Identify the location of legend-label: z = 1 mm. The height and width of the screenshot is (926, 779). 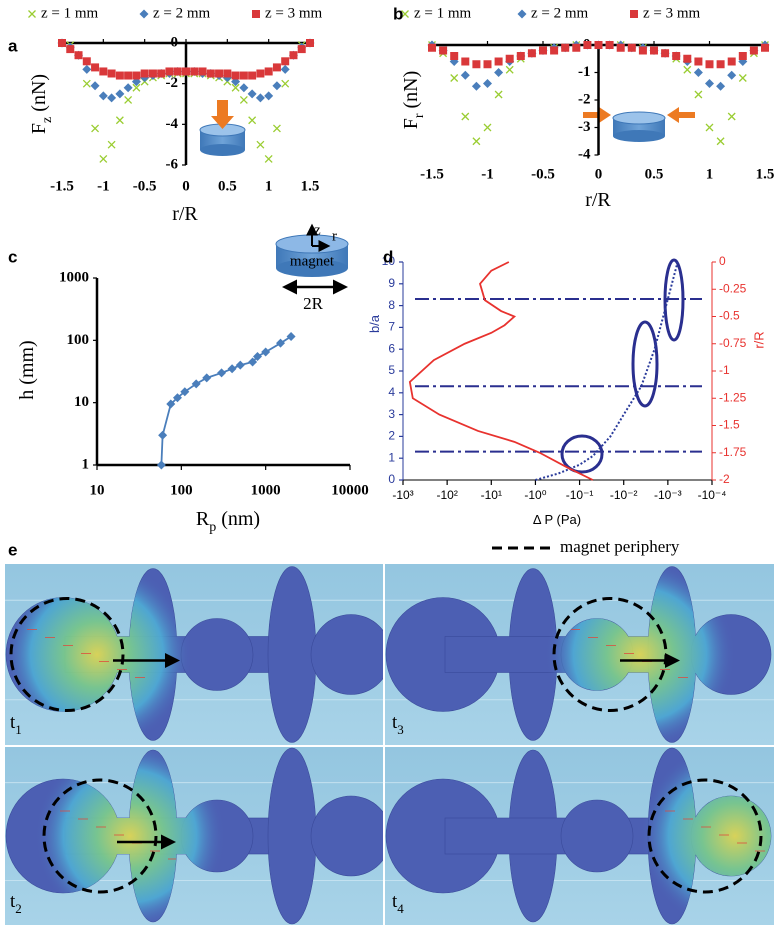
(70, 13).